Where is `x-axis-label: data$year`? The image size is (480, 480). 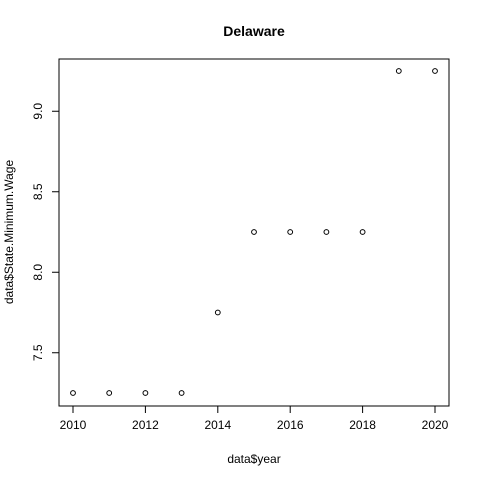
x-axis-label: data$year is located at coordinates (253, 459).